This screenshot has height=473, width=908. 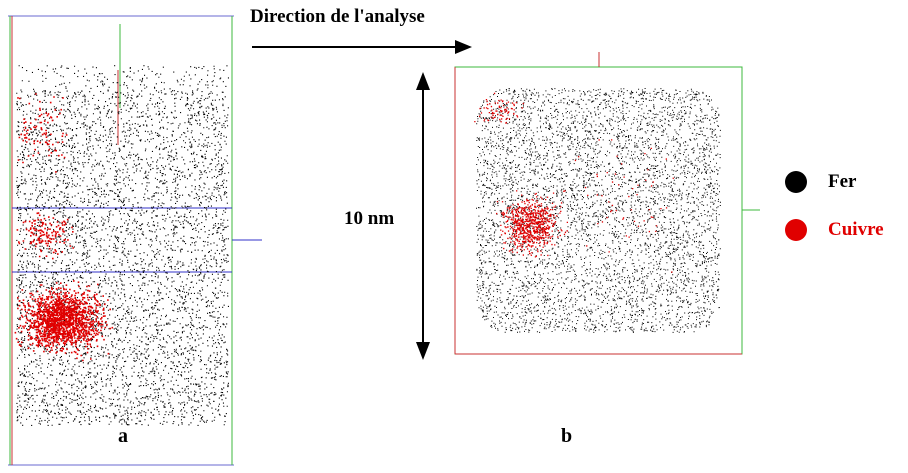 What do you see at coordinates (362, 47) in the screenshot?
I see `direction-arrow` at bounding box center [362, 47].